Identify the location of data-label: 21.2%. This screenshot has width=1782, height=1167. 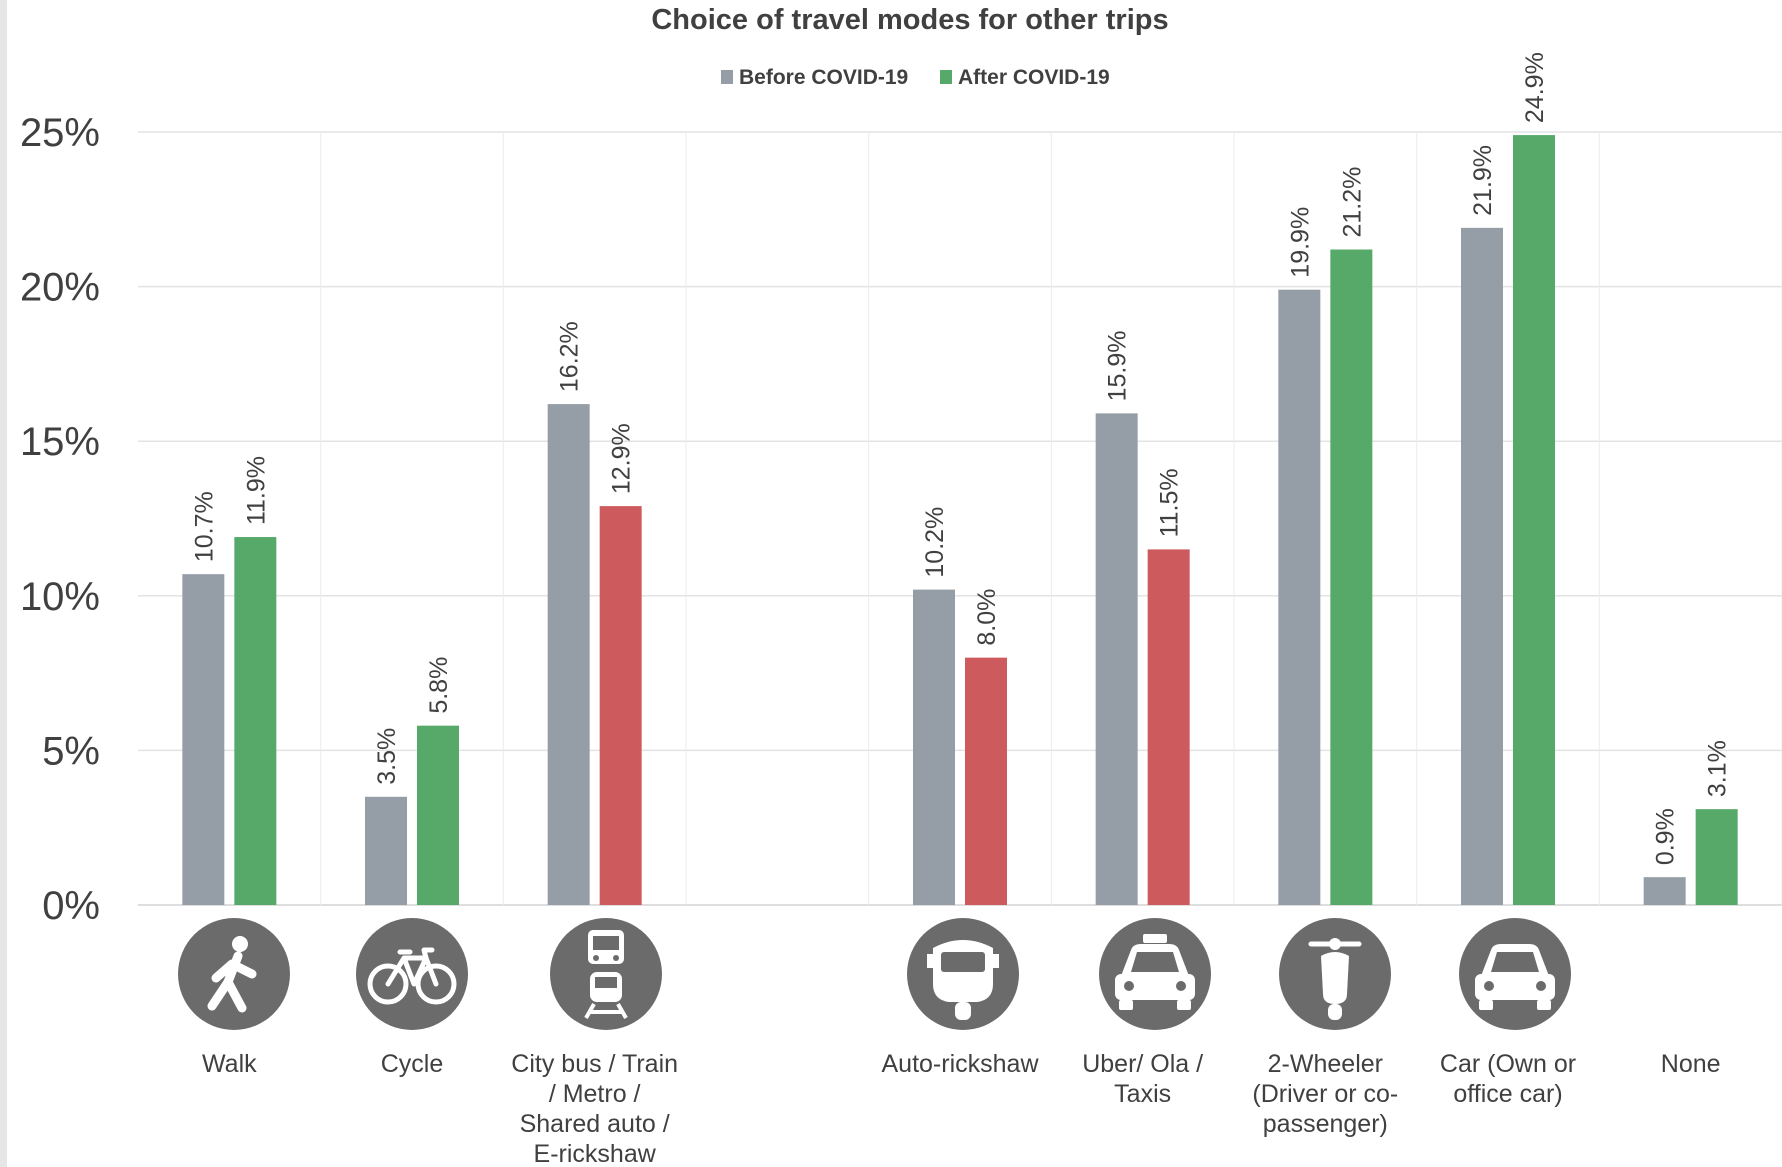
(1352, 202).